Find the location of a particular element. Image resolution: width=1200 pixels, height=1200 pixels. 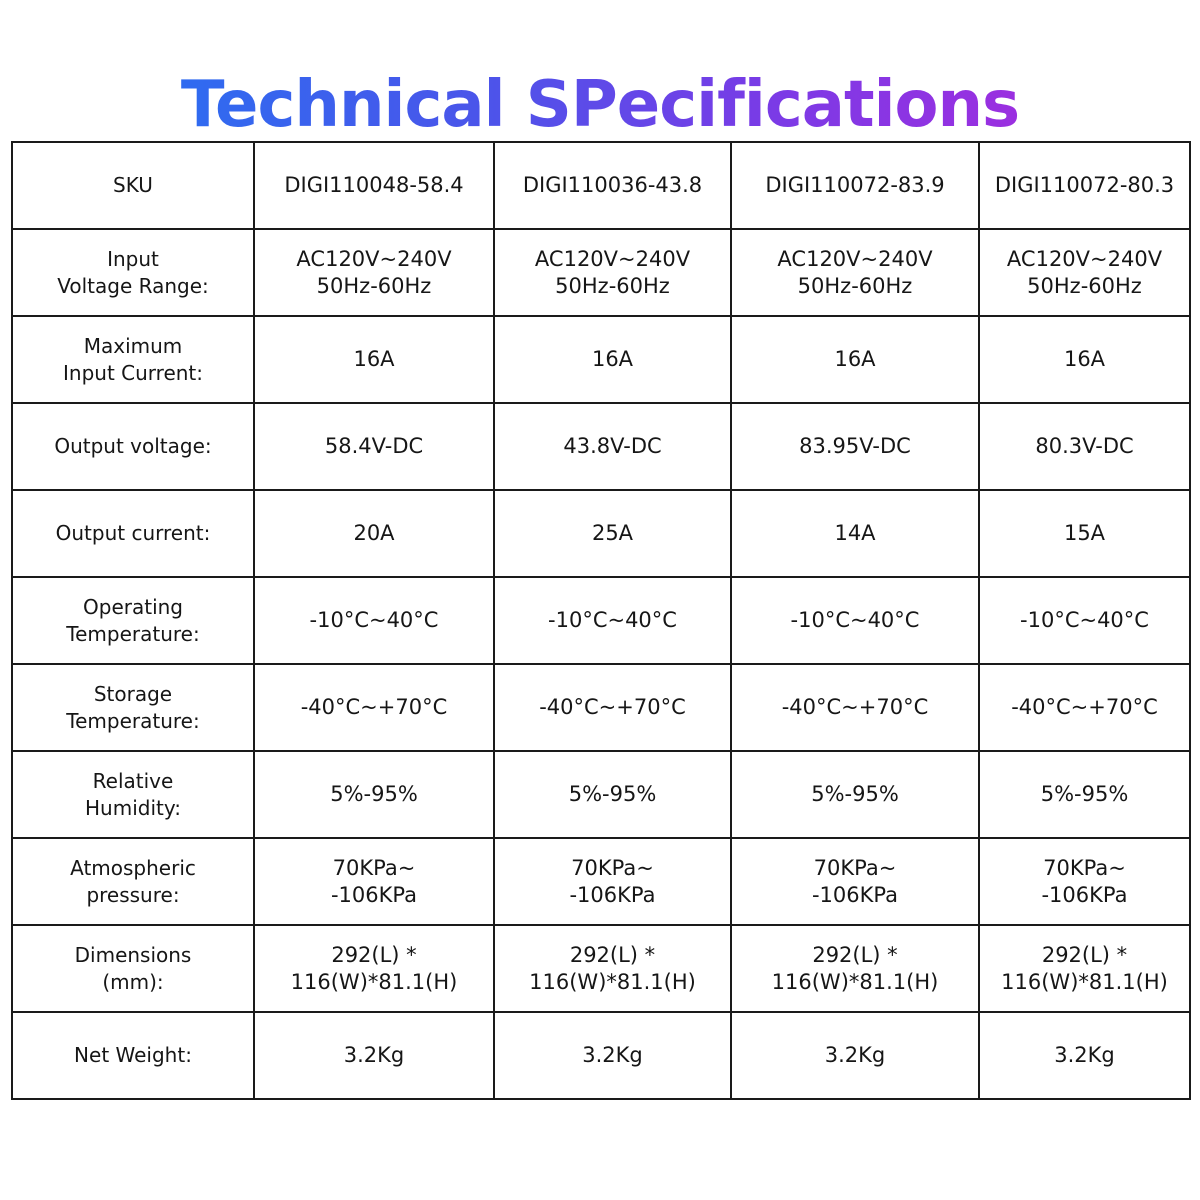

table-row: Maximum Input Current: 16A 16A 16A 16A is located at coordinates (601, 359).